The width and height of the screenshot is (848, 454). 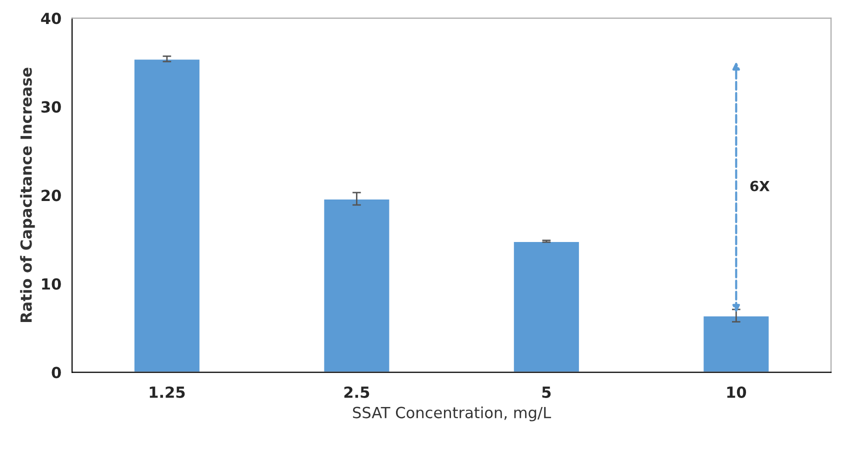 I want to click on y-tick-label: 0, so click(x=56, y=372).